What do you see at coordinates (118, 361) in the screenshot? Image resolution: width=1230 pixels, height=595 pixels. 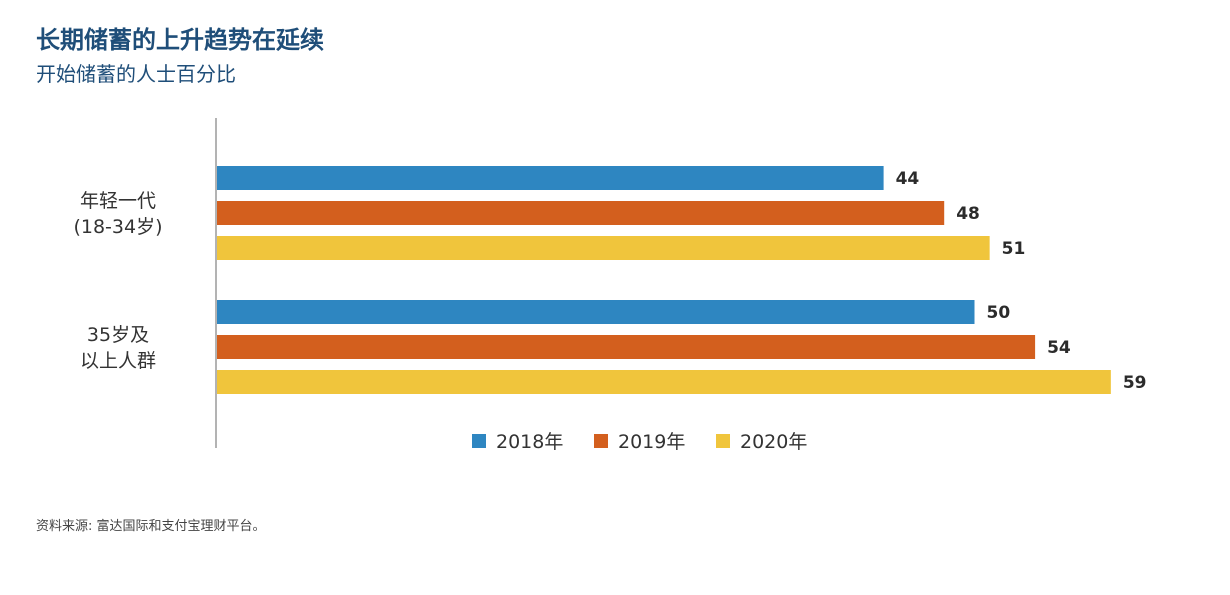 I see `category-label: 以上人群` at bounding box center [118, 361].